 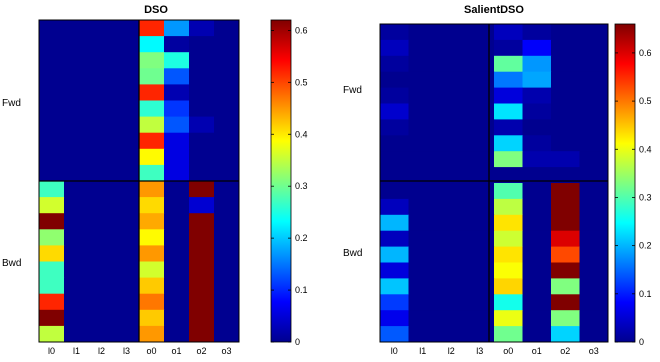 What do you see at coordinates (156, 10) in the screenshot?
I see `chart-title: DSO` at bounding box center [156, 10].